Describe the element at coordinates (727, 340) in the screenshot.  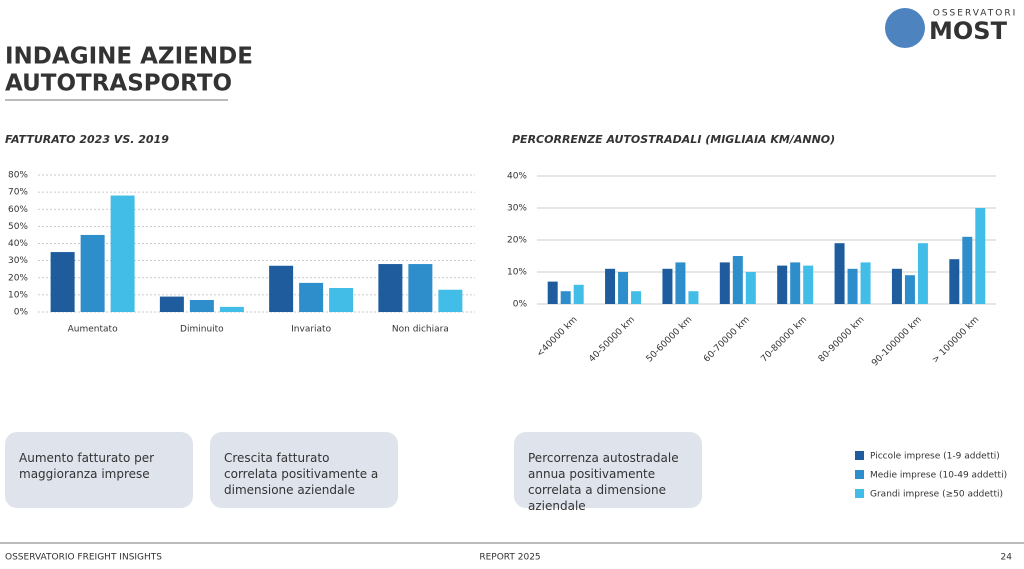
I see `x-tick-label: 60-70000 km` at that location.